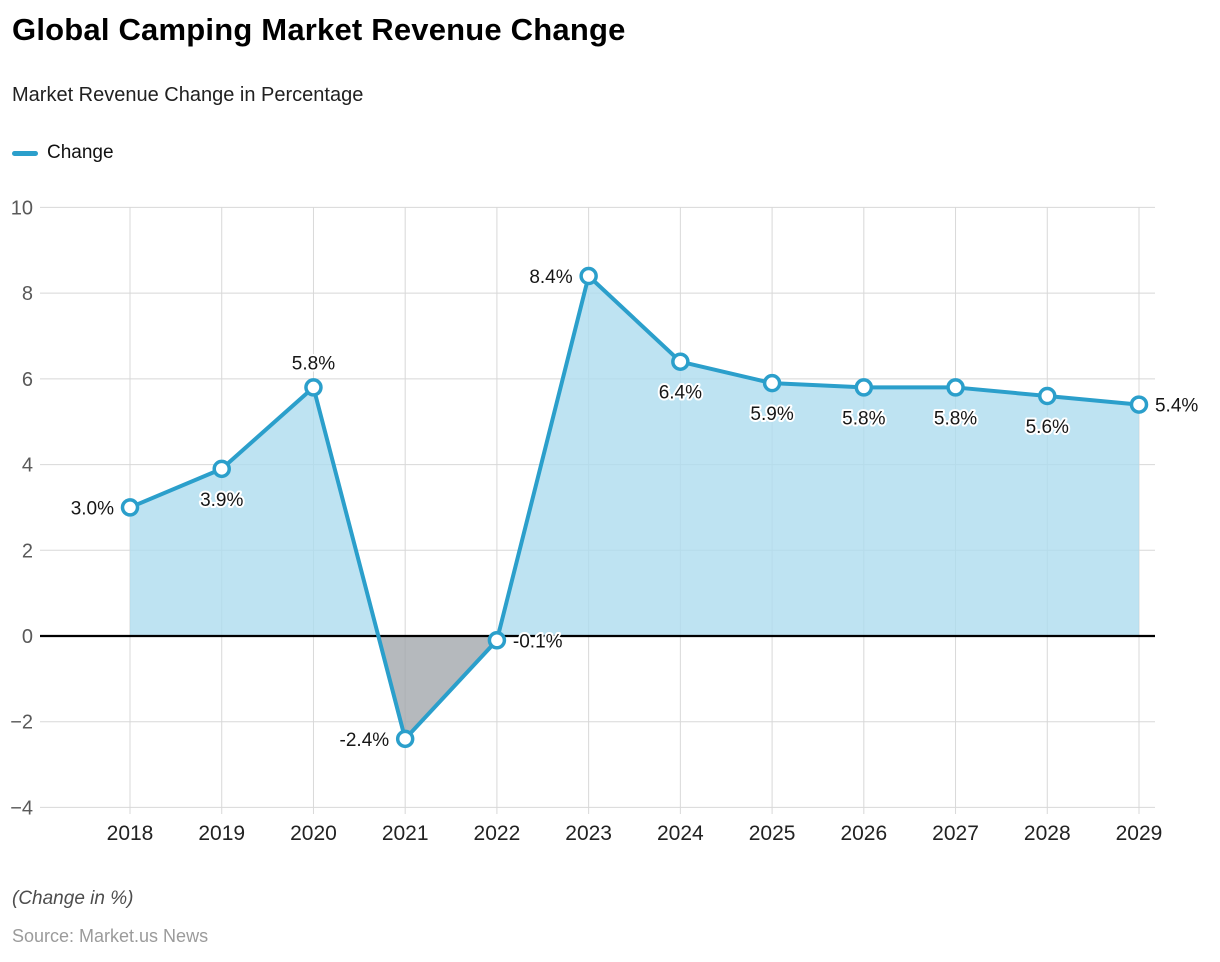  I want to click on page-title: Global Camping Market Revenue Change, so click(319, 29).